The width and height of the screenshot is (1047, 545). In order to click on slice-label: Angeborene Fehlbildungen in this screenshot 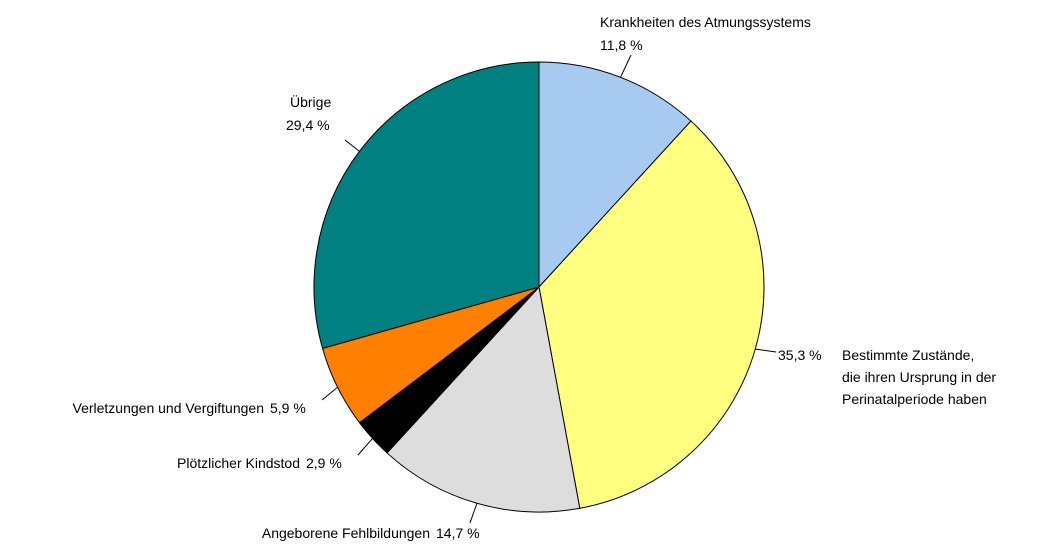, I will do `click(345, 533)`.